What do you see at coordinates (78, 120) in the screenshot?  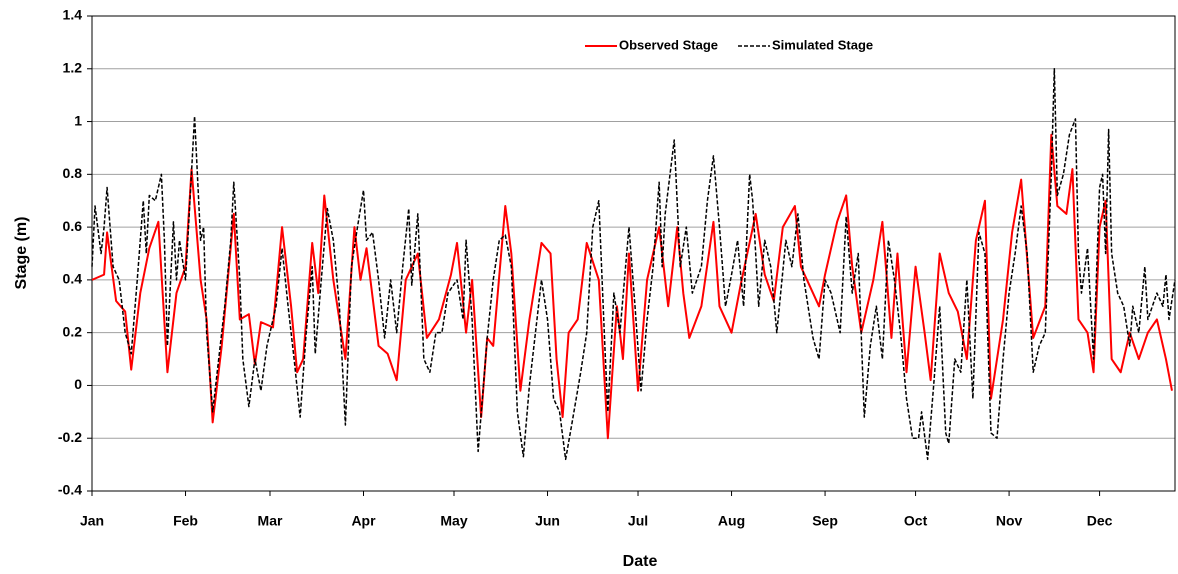 I see `y-tick-label: 1` at bounding box center [78, 120].